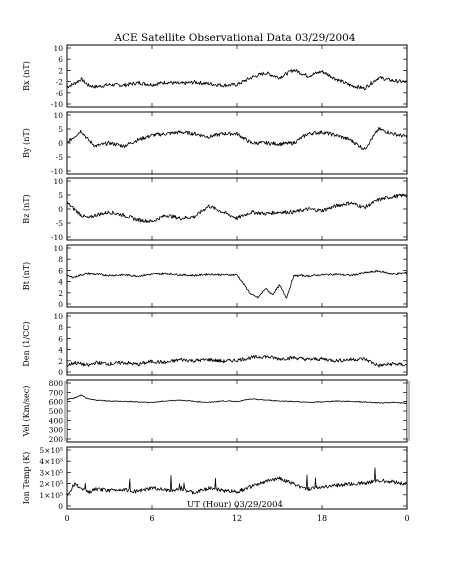 The width and height of the screenshot is (453, 566). Describe the element at coordinates (56, 439) in the screenshot. I see `y-tick-label: 200` at that location.